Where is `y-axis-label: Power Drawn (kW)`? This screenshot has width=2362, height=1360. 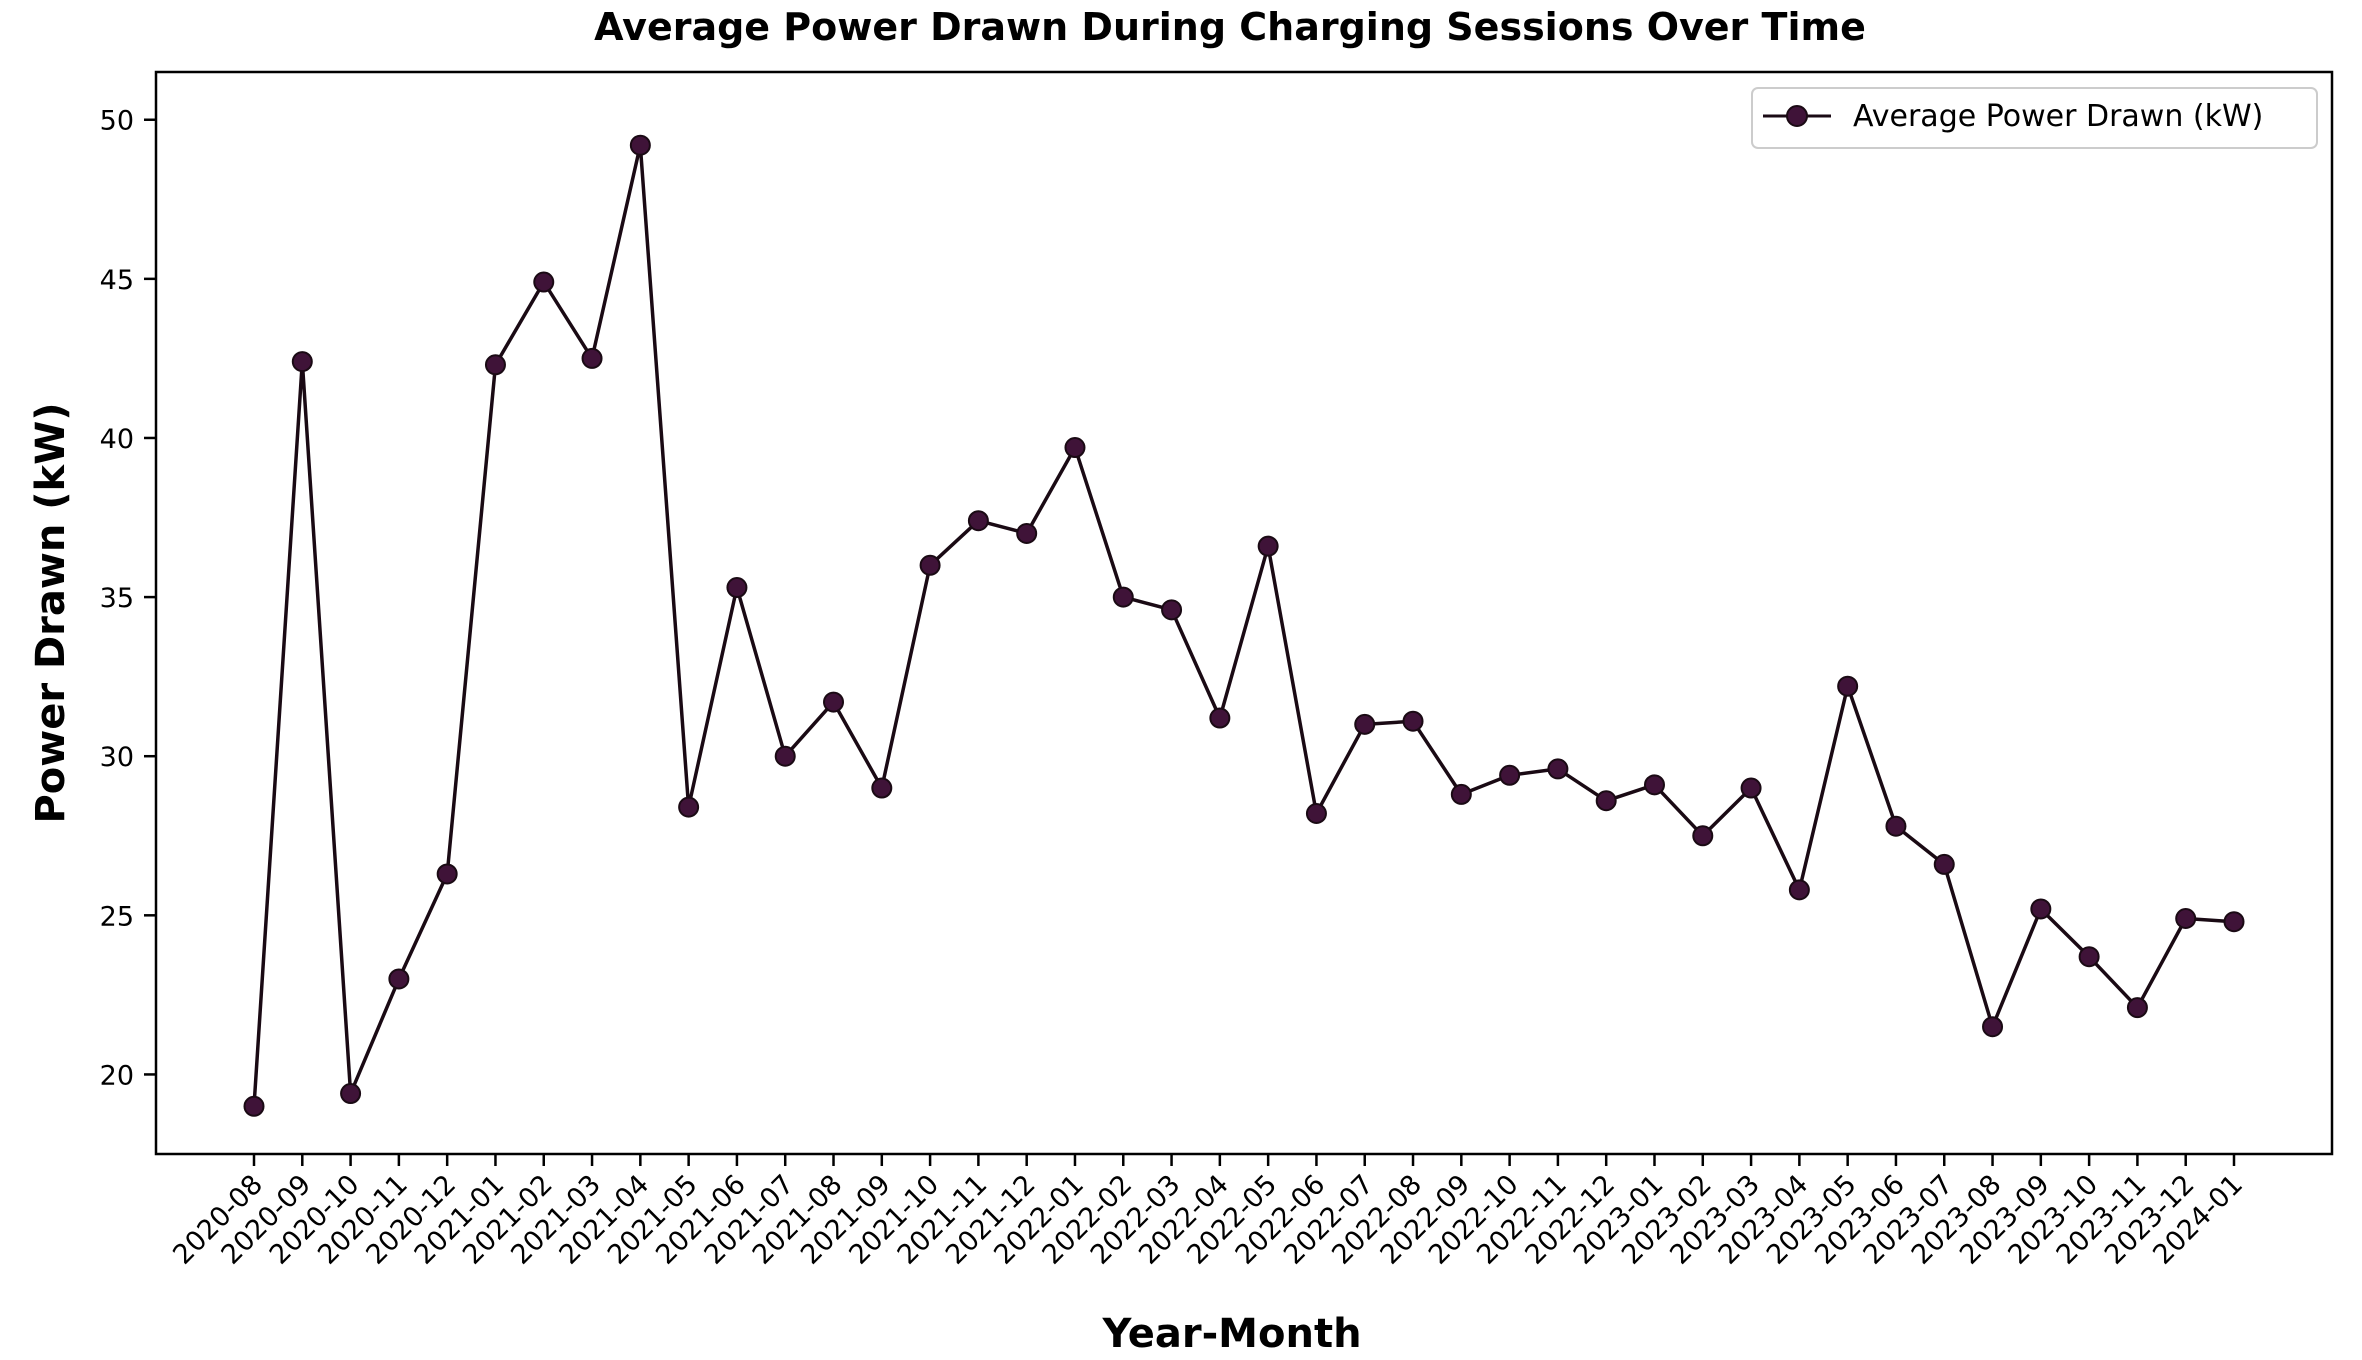 y-axis-label: Power Drawn (kW) is located at coordinates (51, 612).